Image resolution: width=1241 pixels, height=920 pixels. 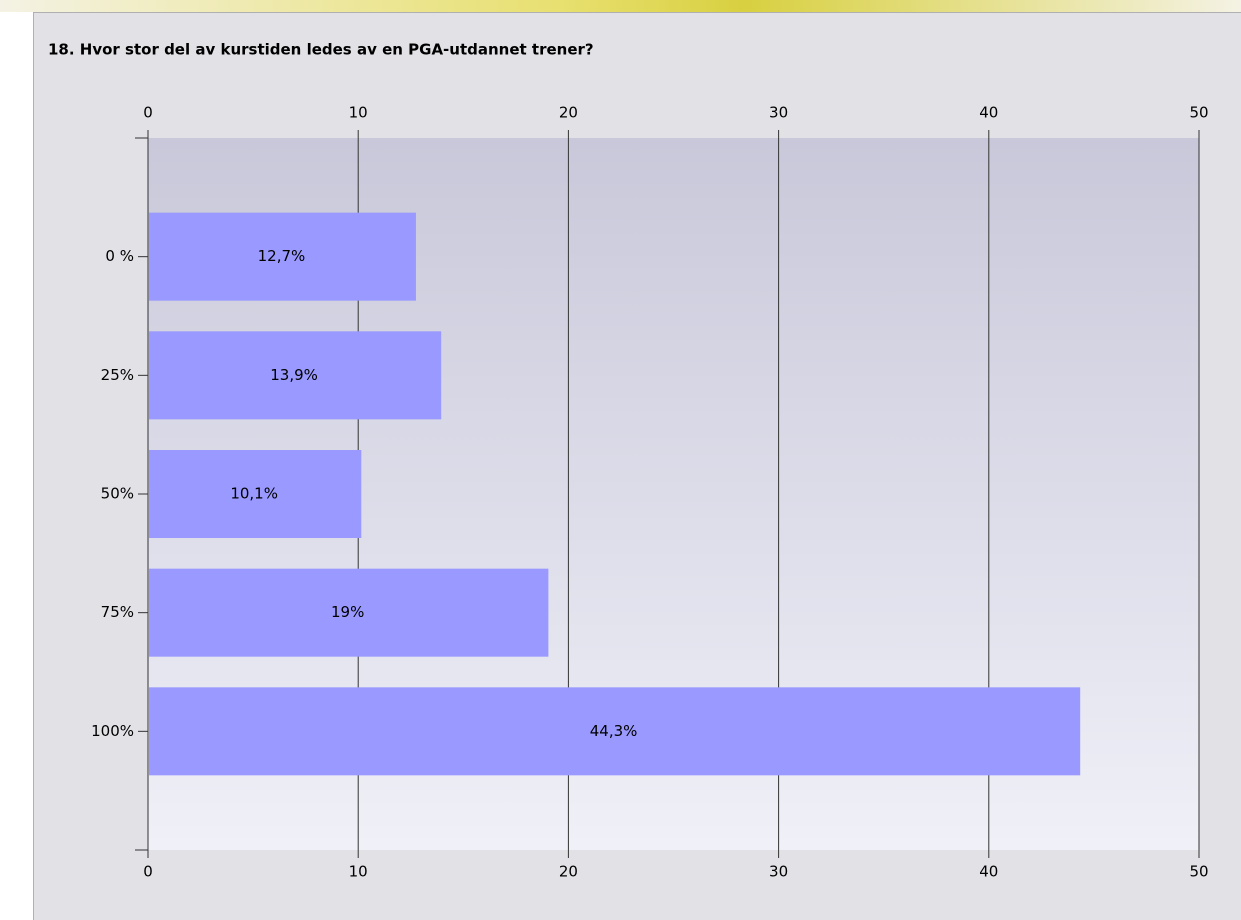 I want to click on y-tick-label: 25%, so click(x=117, y=375).